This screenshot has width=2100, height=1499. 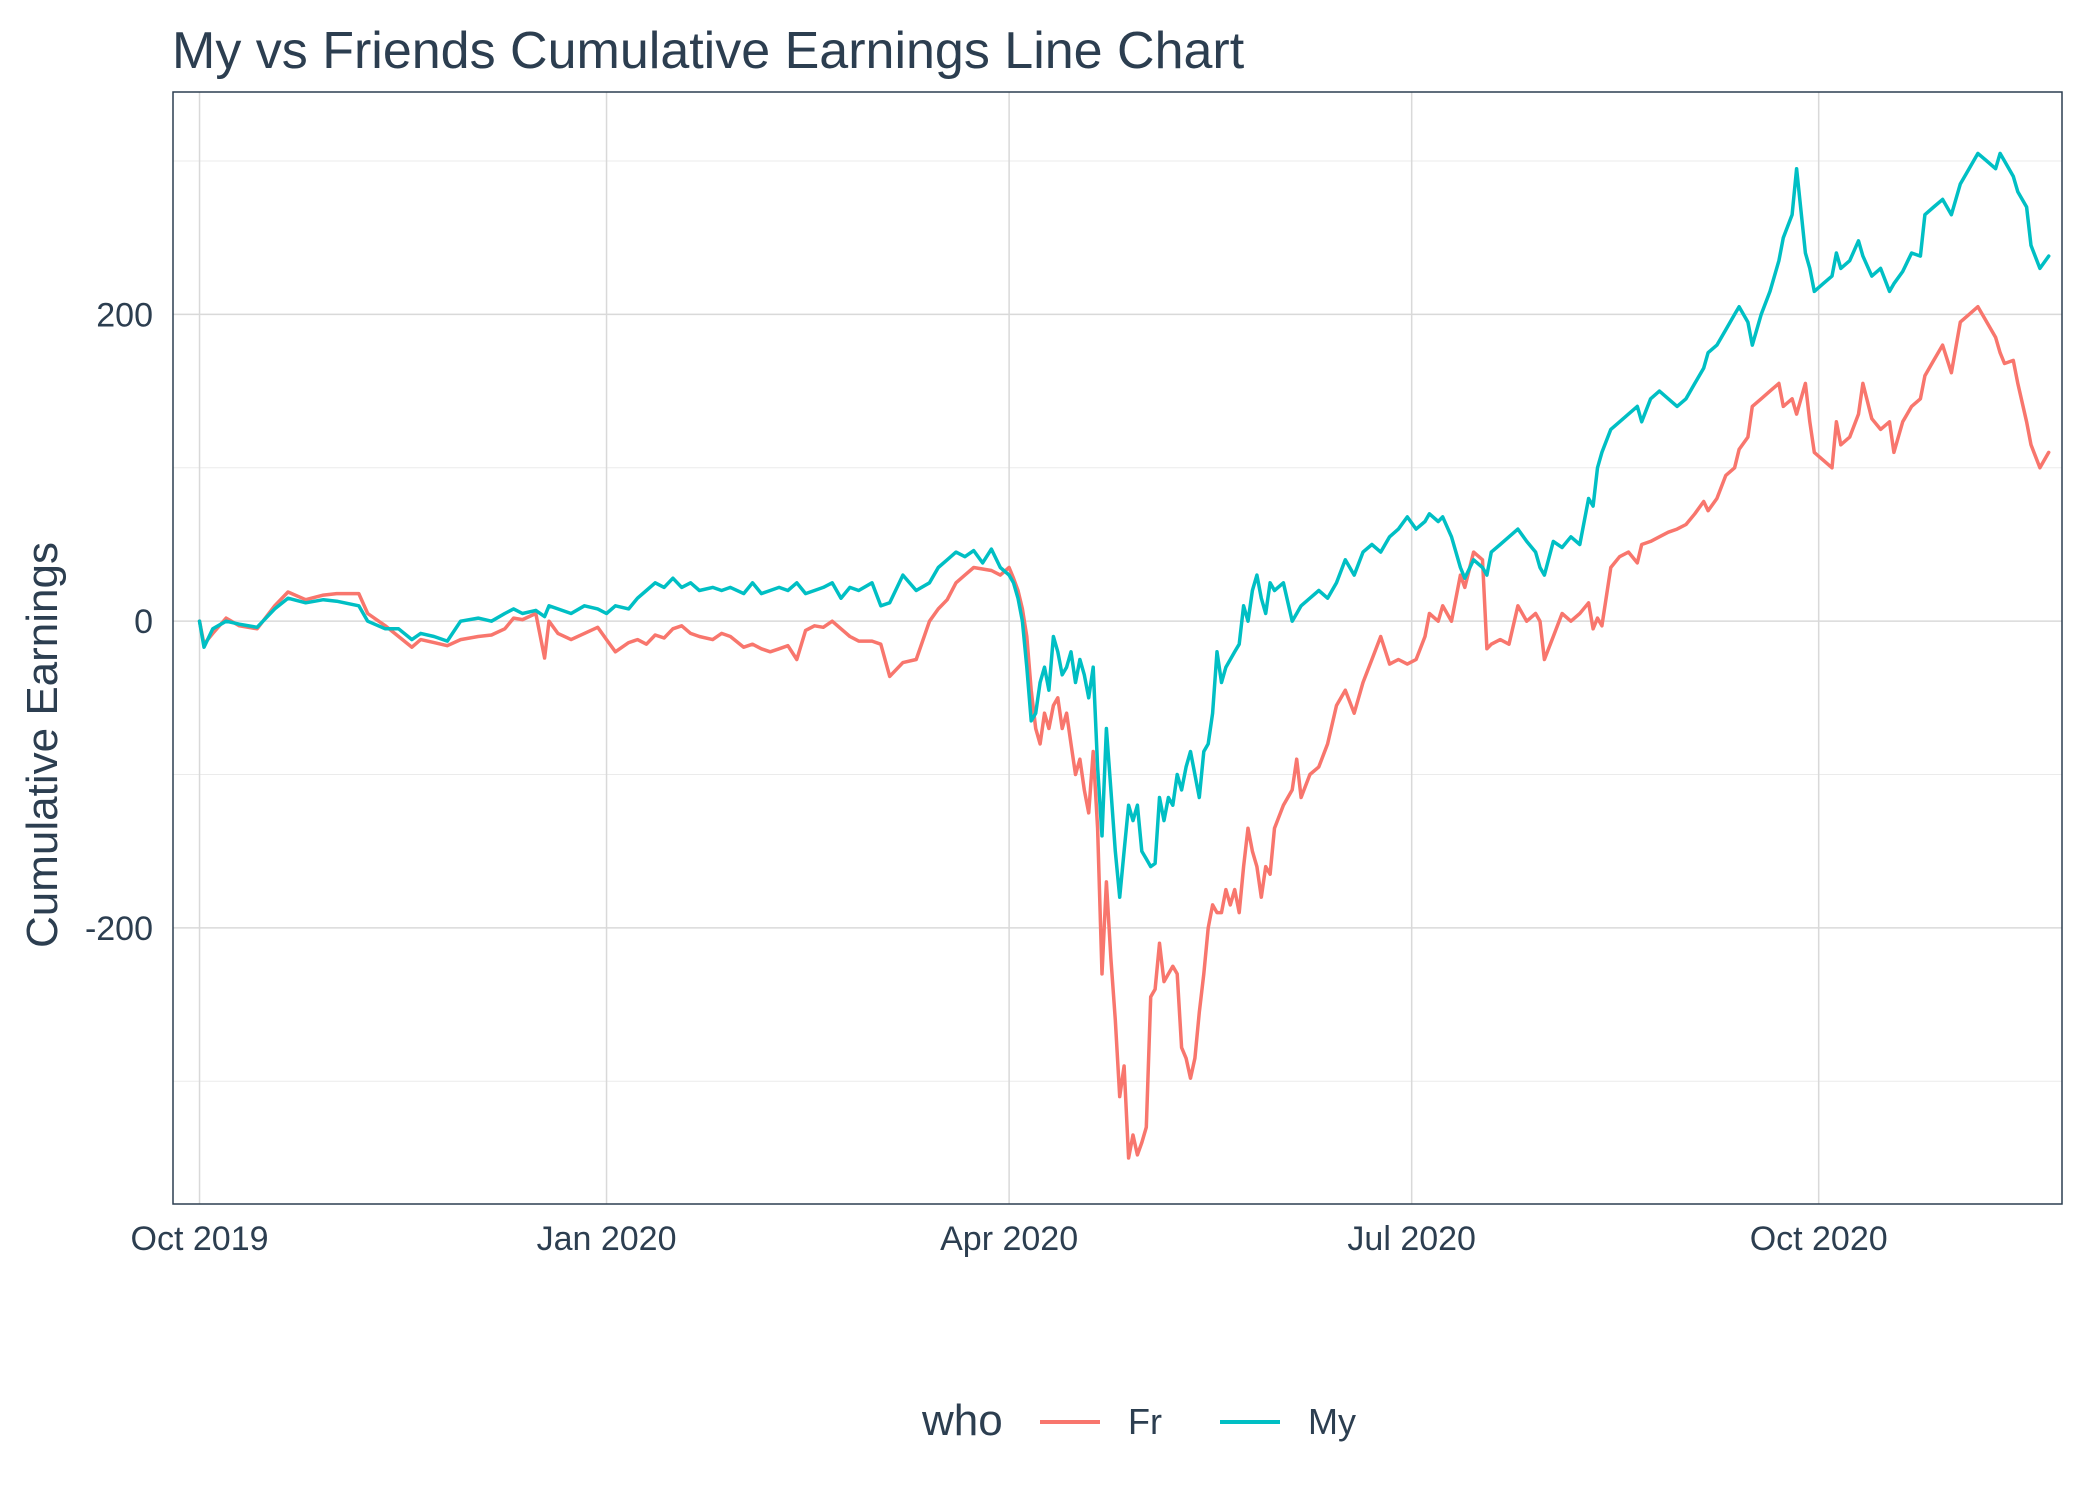 What do you see at coordinates (119, 929) in the screenshot?
I see `y-tick-label: -200` at bounding box center [119, 929].